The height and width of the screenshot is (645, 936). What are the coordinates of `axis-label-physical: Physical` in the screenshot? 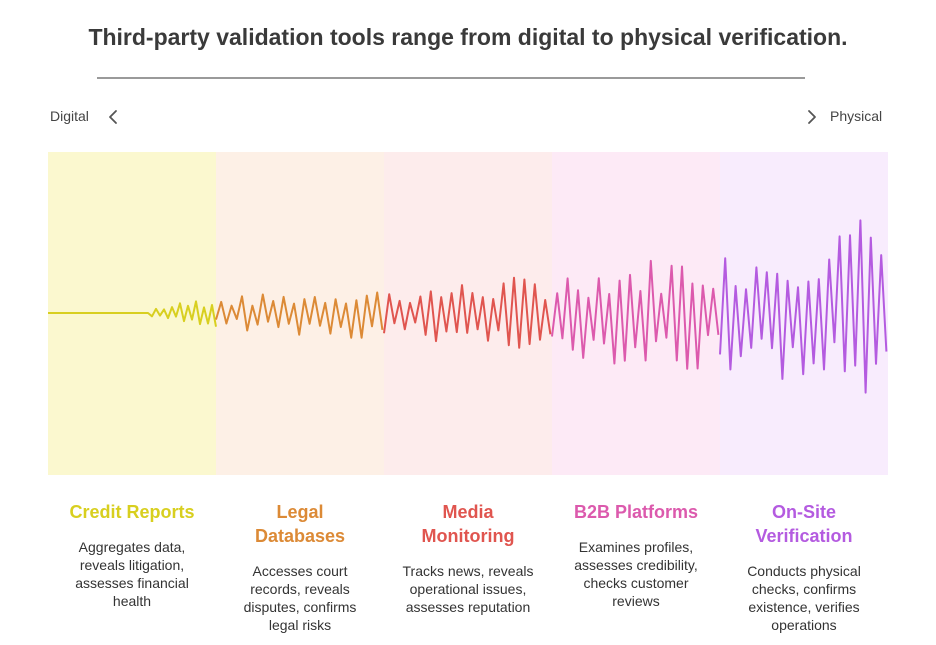 It's located at (856, 116).